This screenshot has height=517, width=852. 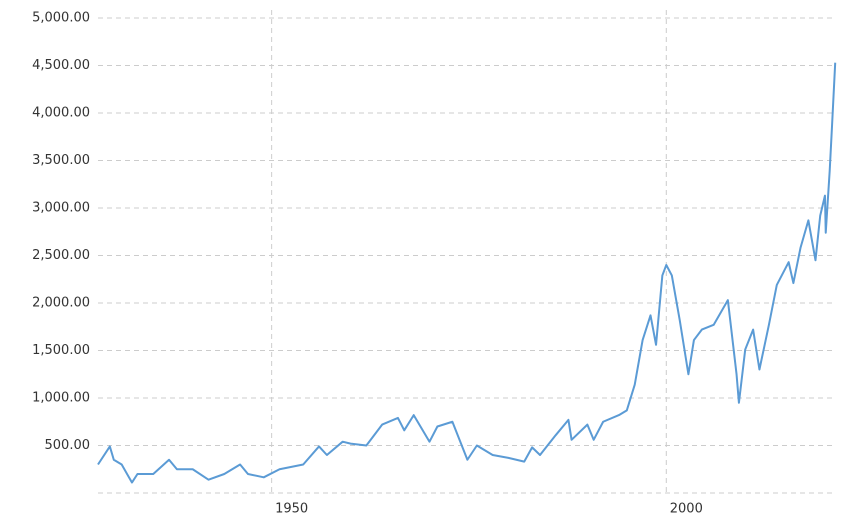 I want to click on x-tick-label: 1950, so click(x=291, y=509).